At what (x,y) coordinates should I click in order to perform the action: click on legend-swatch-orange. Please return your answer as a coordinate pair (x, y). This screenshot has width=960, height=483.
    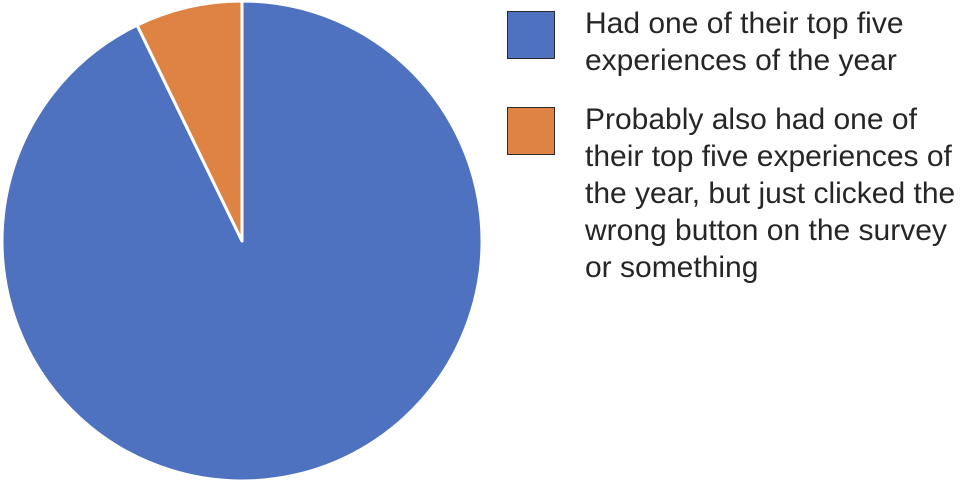
    Looking at the image, I should click on (531, 131).